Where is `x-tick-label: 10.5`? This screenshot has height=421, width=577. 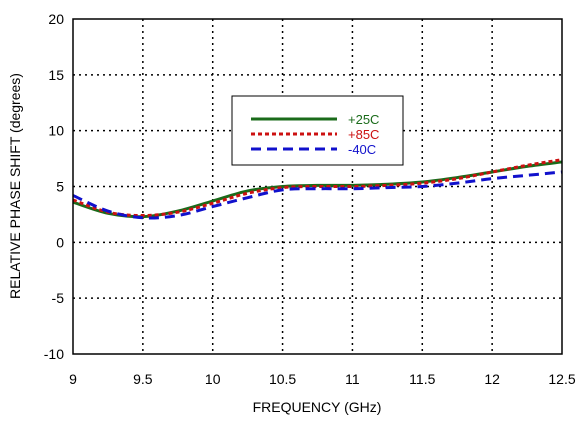
x-tick-label: 10.5 is located at coordinates (282, 379).